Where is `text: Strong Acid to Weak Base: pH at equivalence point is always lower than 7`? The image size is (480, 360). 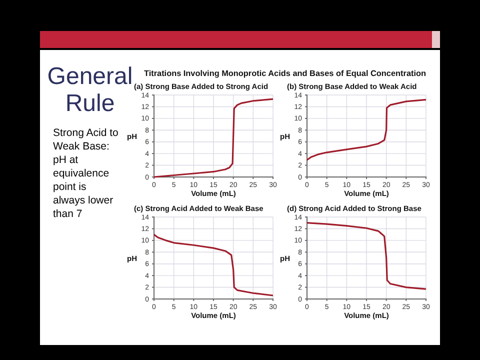 text: Strong Acid to Weak Base: pH at equivalence point is always lower than 7 is located at coordinates (86, 173).